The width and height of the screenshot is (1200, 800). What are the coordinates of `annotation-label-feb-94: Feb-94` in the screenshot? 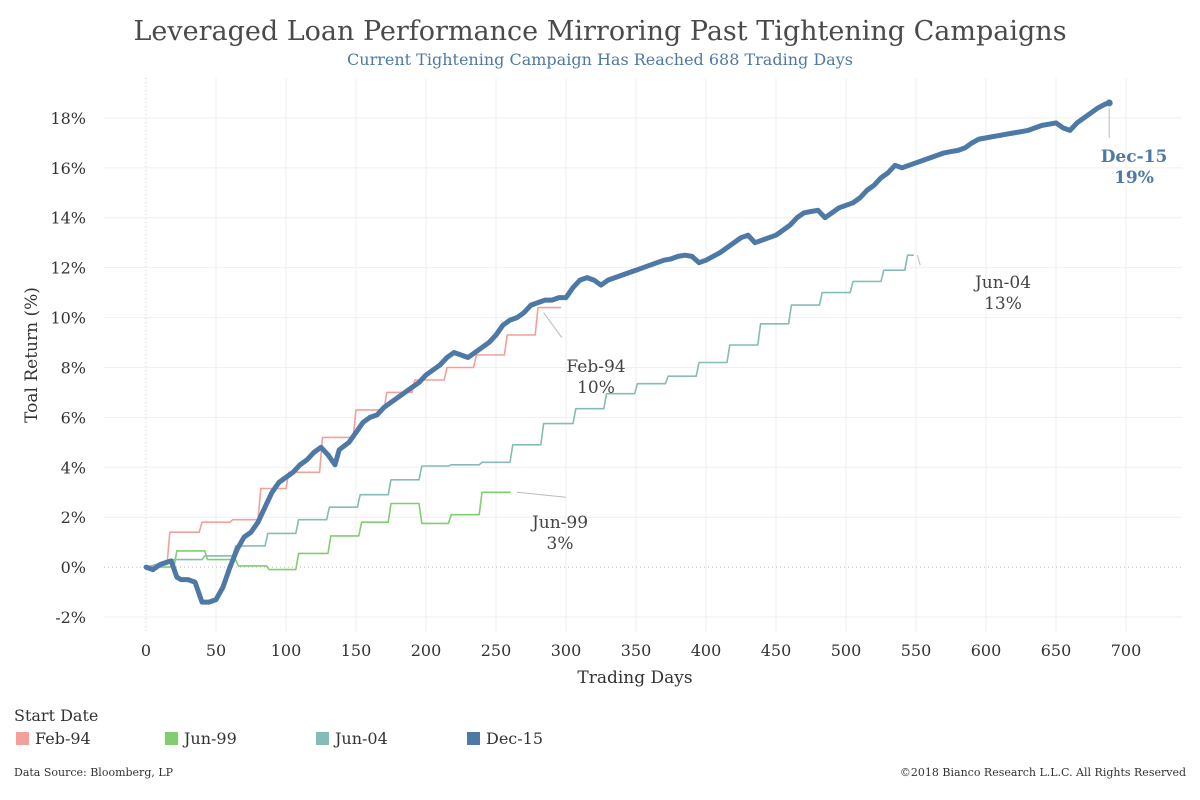 It's located at (595, 367).